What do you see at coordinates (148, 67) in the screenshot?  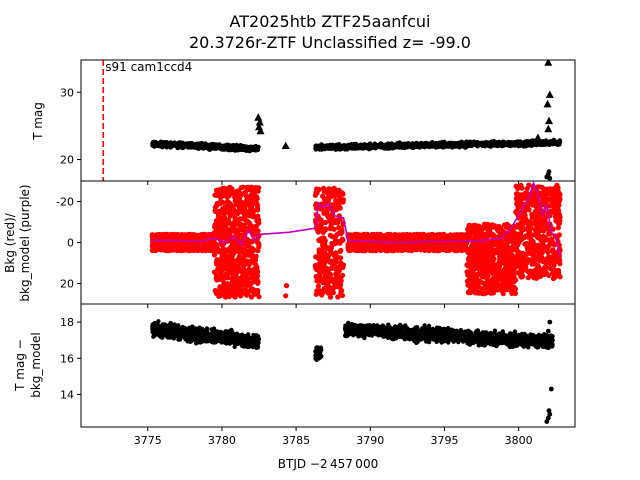 I see `sector-annotation: s91 cam1ccd4` at bounding box center [148, 67].